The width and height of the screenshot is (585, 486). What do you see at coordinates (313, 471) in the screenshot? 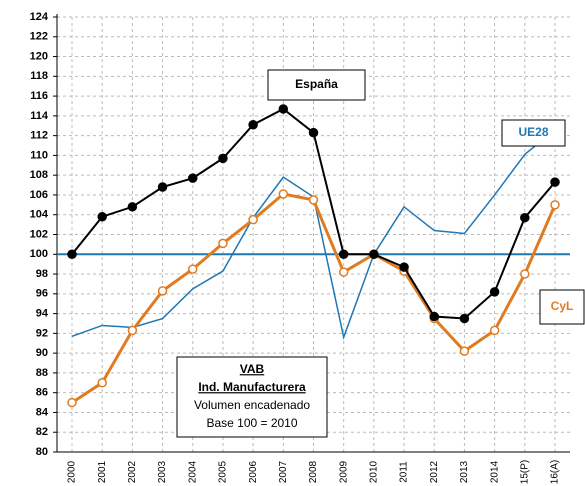
I see `x-tick-label: 2008` at bounding box center [313, 471].